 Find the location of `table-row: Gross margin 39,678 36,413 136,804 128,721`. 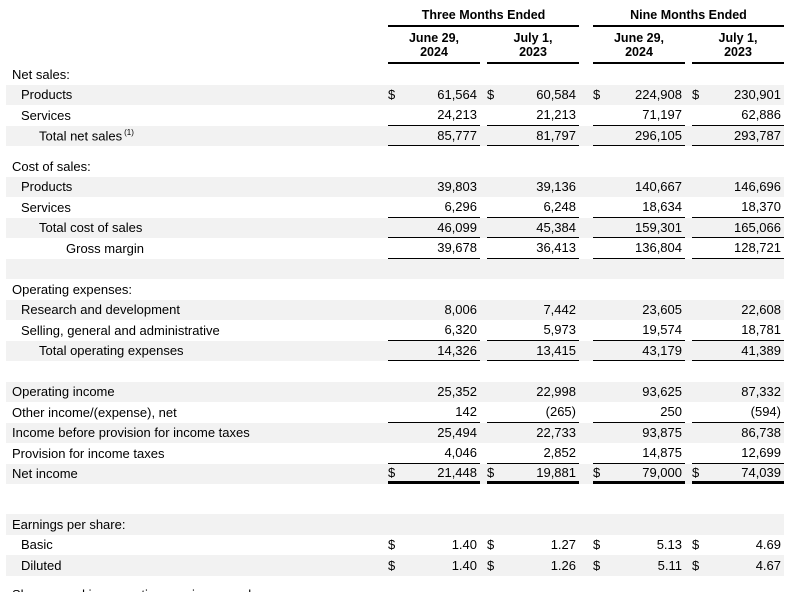

table-row: Gross margin 39,678 36,413 136,804 128,721 is located at coordinates (395, 248).